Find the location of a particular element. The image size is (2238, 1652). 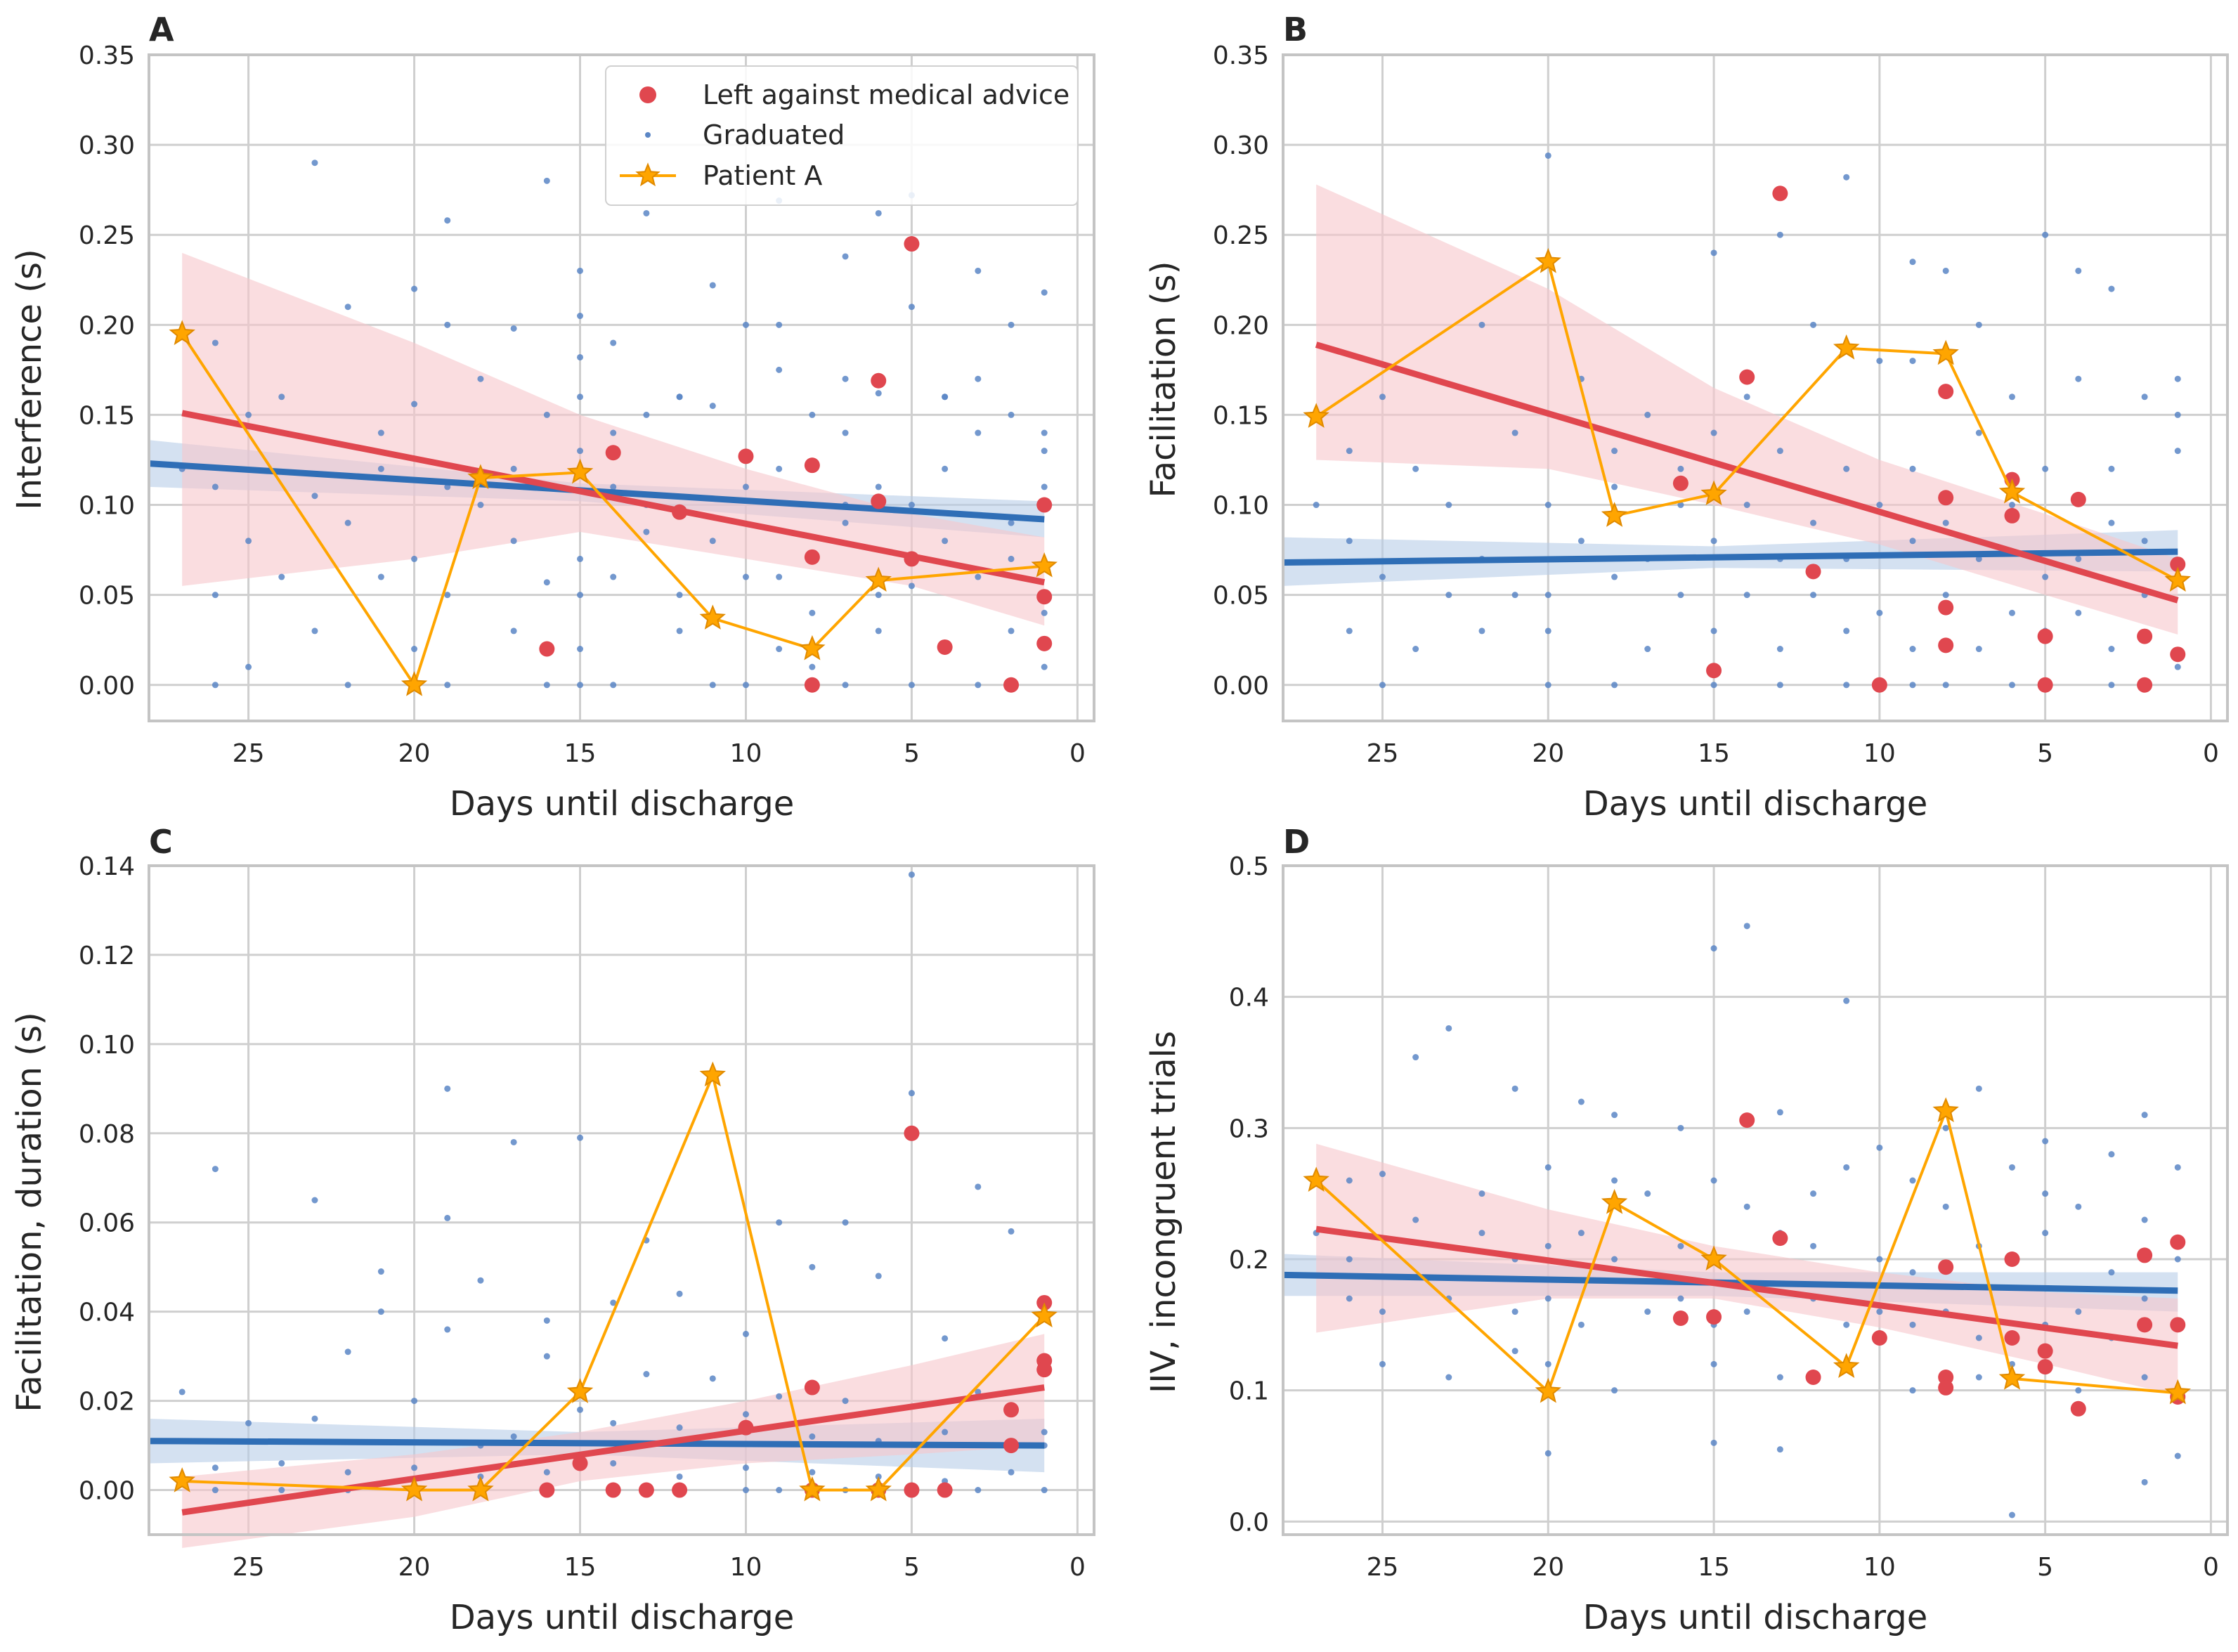

y-tick-label: 0.10 is located at coordinates (107, 506).